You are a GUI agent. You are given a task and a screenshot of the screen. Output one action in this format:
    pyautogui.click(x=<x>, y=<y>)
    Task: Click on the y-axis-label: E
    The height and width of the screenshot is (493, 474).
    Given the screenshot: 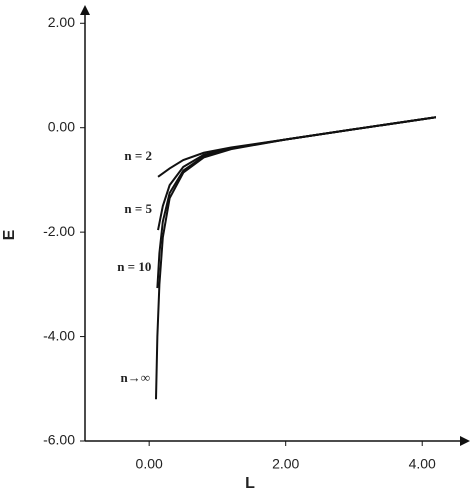 What is the action you would take?
    pyautogui.click(x=9, y=234)
    